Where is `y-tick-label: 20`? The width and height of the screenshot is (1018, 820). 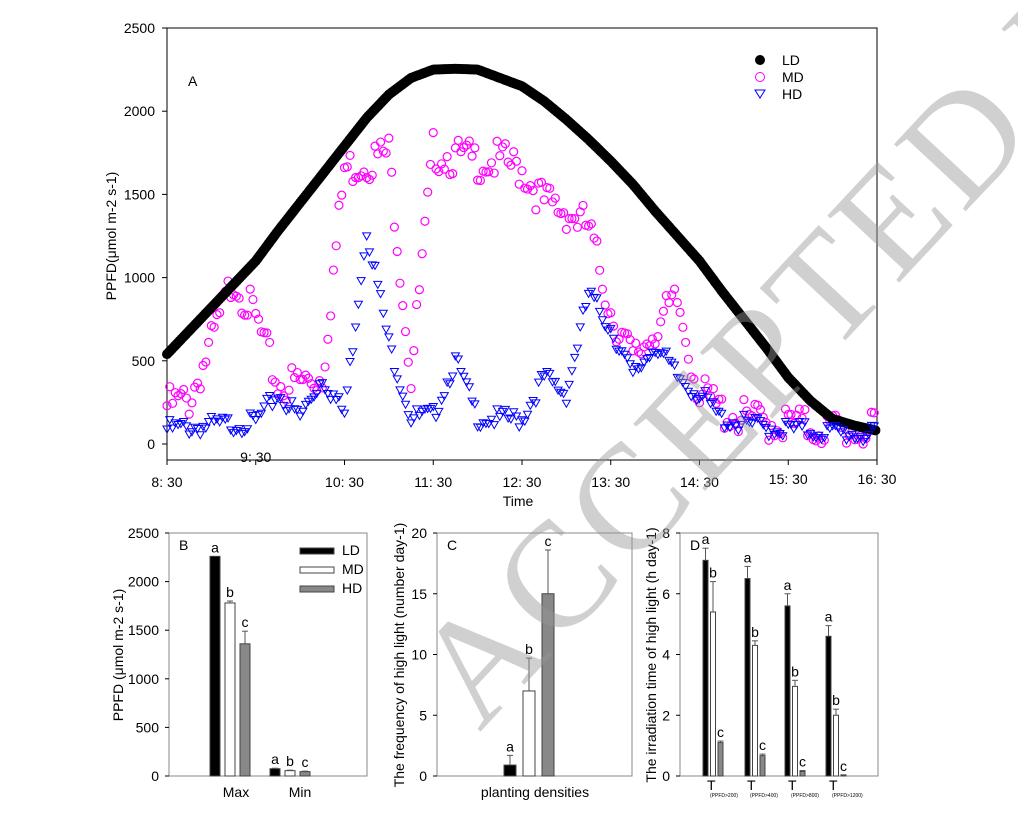
y-tick-label: 20 is located at coordinates (419, 533).